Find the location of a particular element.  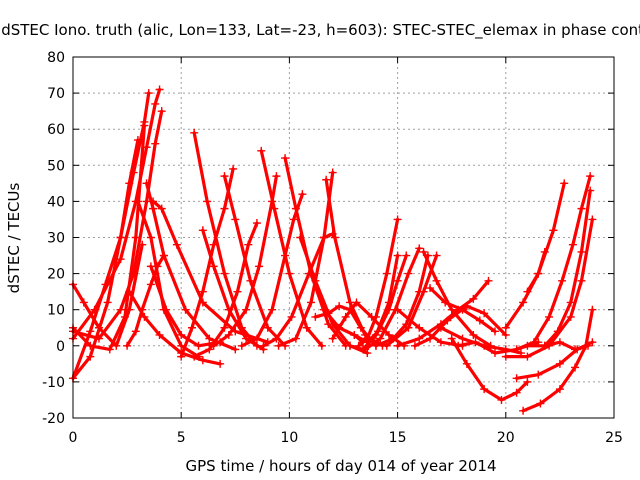

x-tick-label: 10 is located at coordinates (289, 438).